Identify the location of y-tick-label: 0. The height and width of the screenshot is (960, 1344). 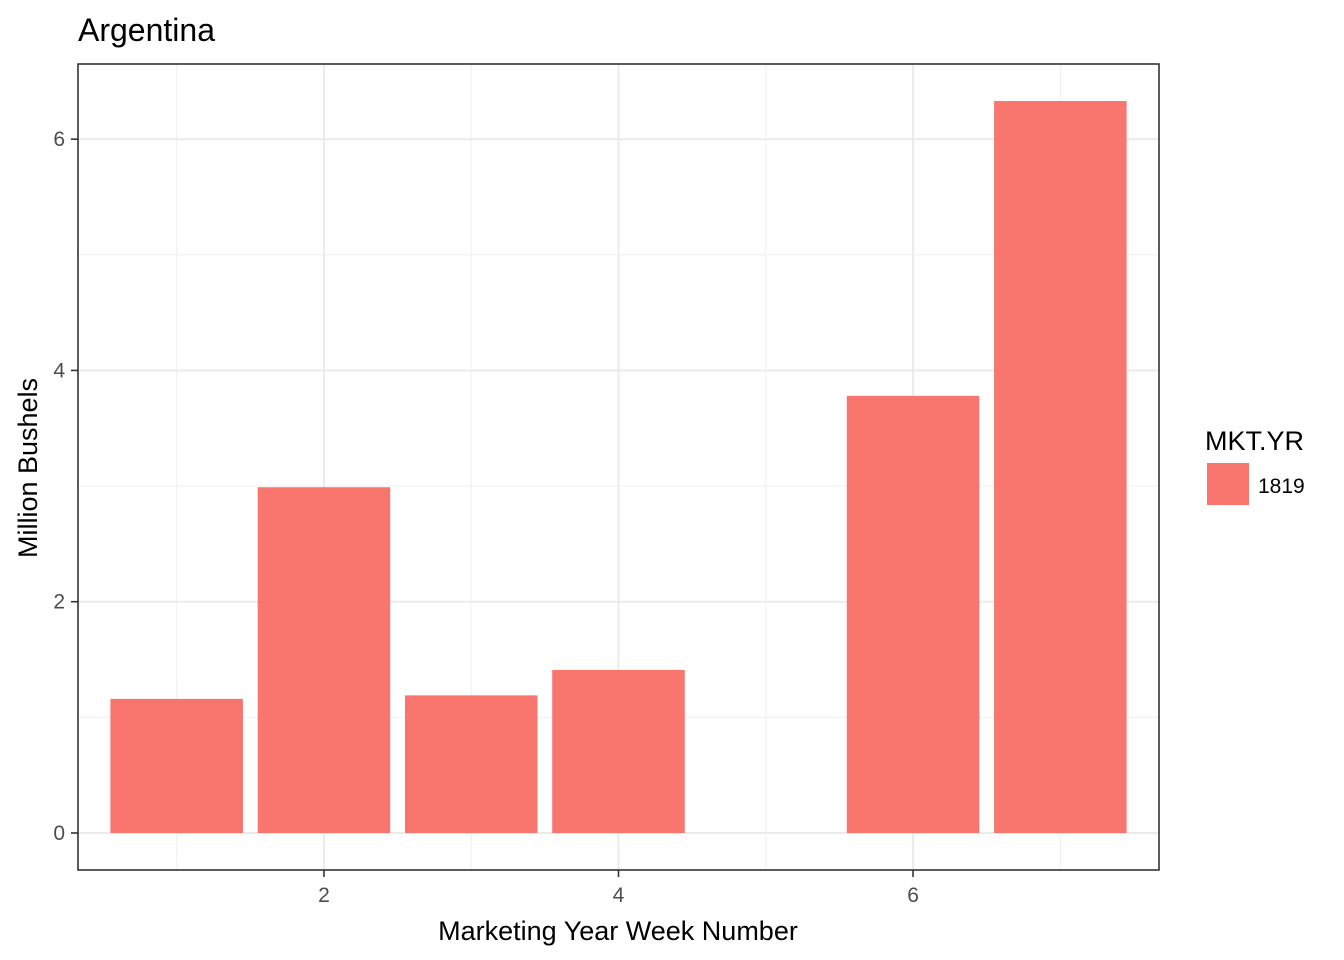
(59, 833).